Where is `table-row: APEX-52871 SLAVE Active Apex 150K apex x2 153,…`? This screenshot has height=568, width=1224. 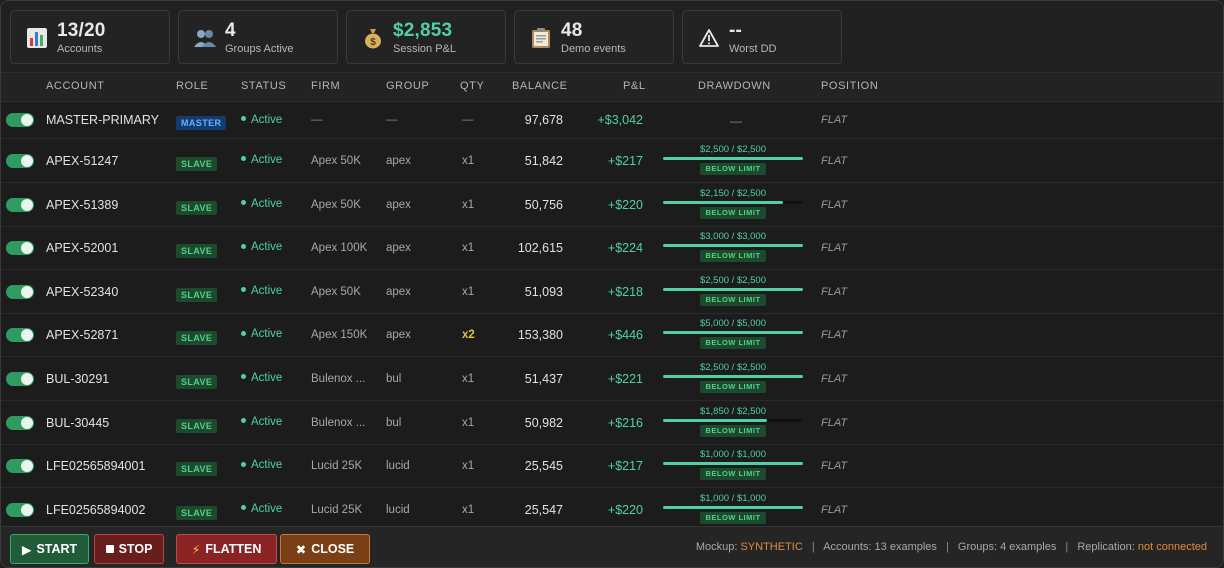 table-row: APEX-52871 SLAVE Active Apex 150K apex x2 153,… is located at coordinates (612, 335).